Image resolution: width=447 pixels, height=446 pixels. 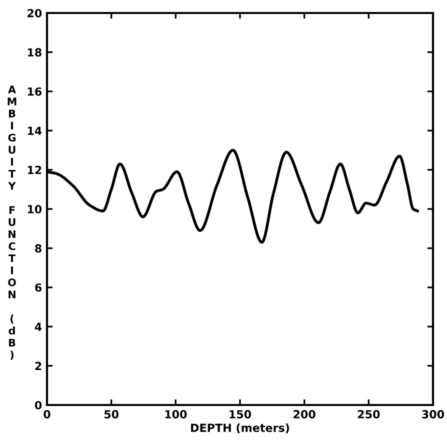 What do you see at coordinates (38, 326) in the screenshot?
I see `y-tick-label: 4` at bounding box center [38, 326].